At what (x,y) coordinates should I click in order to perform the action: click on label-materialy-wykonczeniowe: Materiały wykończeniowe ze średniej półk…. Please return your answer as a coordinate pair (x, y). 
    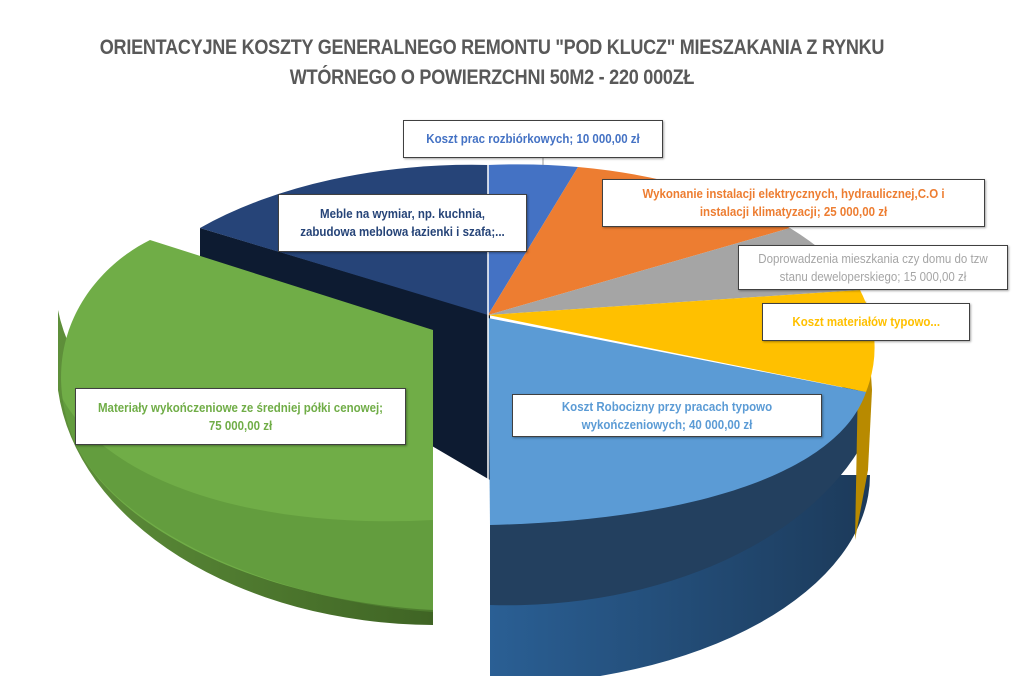
    Looking at the image, I should click on (240, 416).